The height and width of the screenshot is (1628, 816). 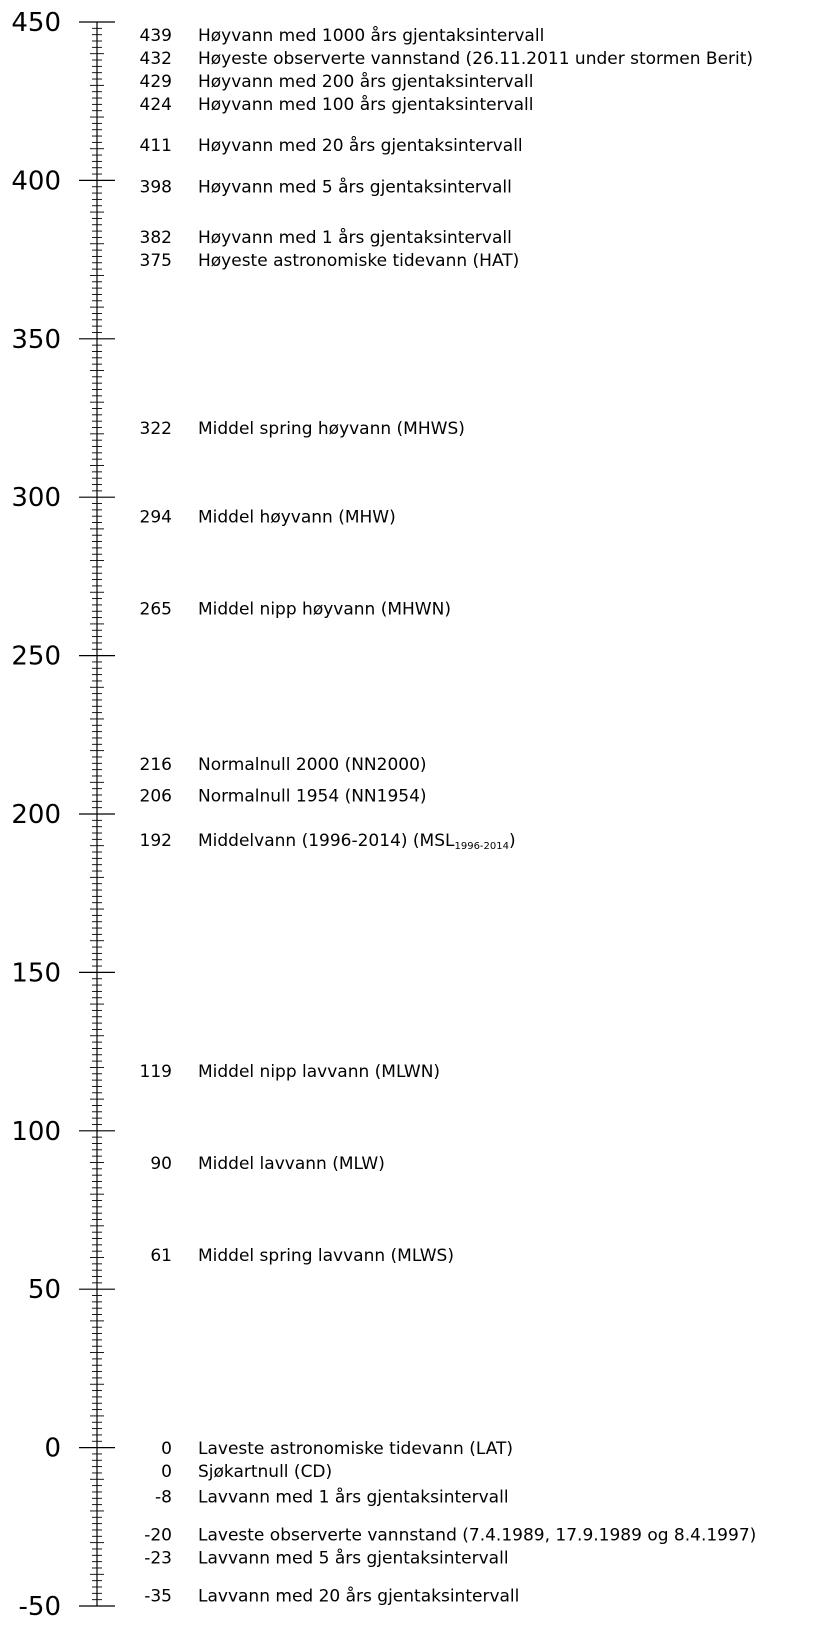 I want to click on level-entry: 429 Høyvann med 200 års gjentaksintervall, so click(x=337, y=81).